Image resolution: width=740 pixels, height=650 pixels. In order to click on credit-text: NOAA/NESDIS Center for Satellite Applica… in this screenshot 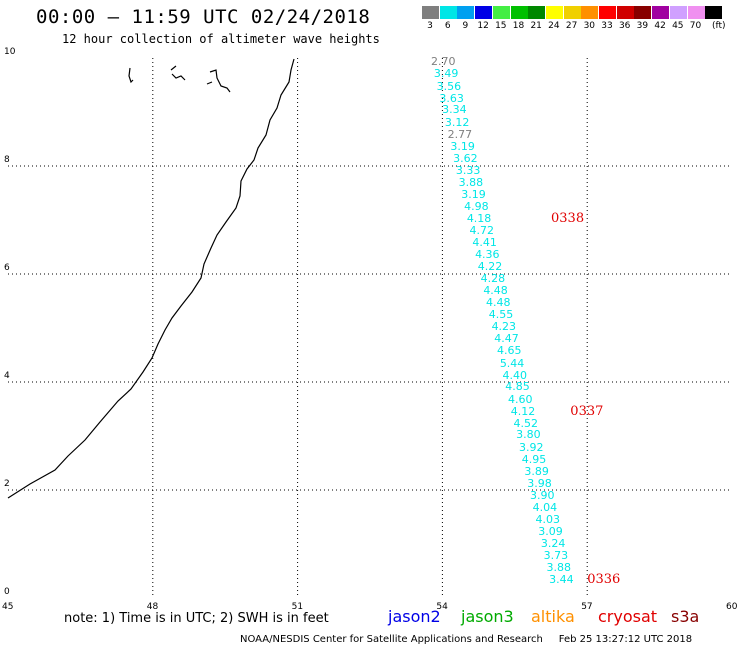, I will do `click(466, 639)`.